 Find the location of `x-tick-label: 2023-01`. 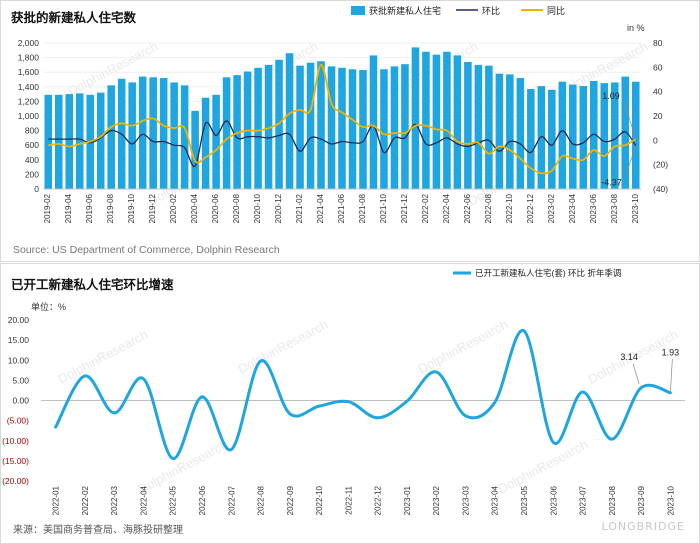

x-tick-label: 2023-01 is located at coordinates (407, 500).